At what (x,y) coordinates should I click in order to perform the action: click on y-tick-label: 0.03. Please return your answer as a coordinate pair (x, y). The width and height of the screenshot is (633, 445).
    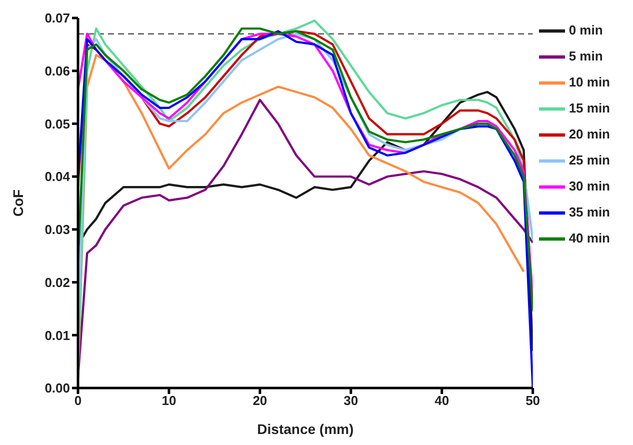
    Looking at the image, I should click on (57, 230).